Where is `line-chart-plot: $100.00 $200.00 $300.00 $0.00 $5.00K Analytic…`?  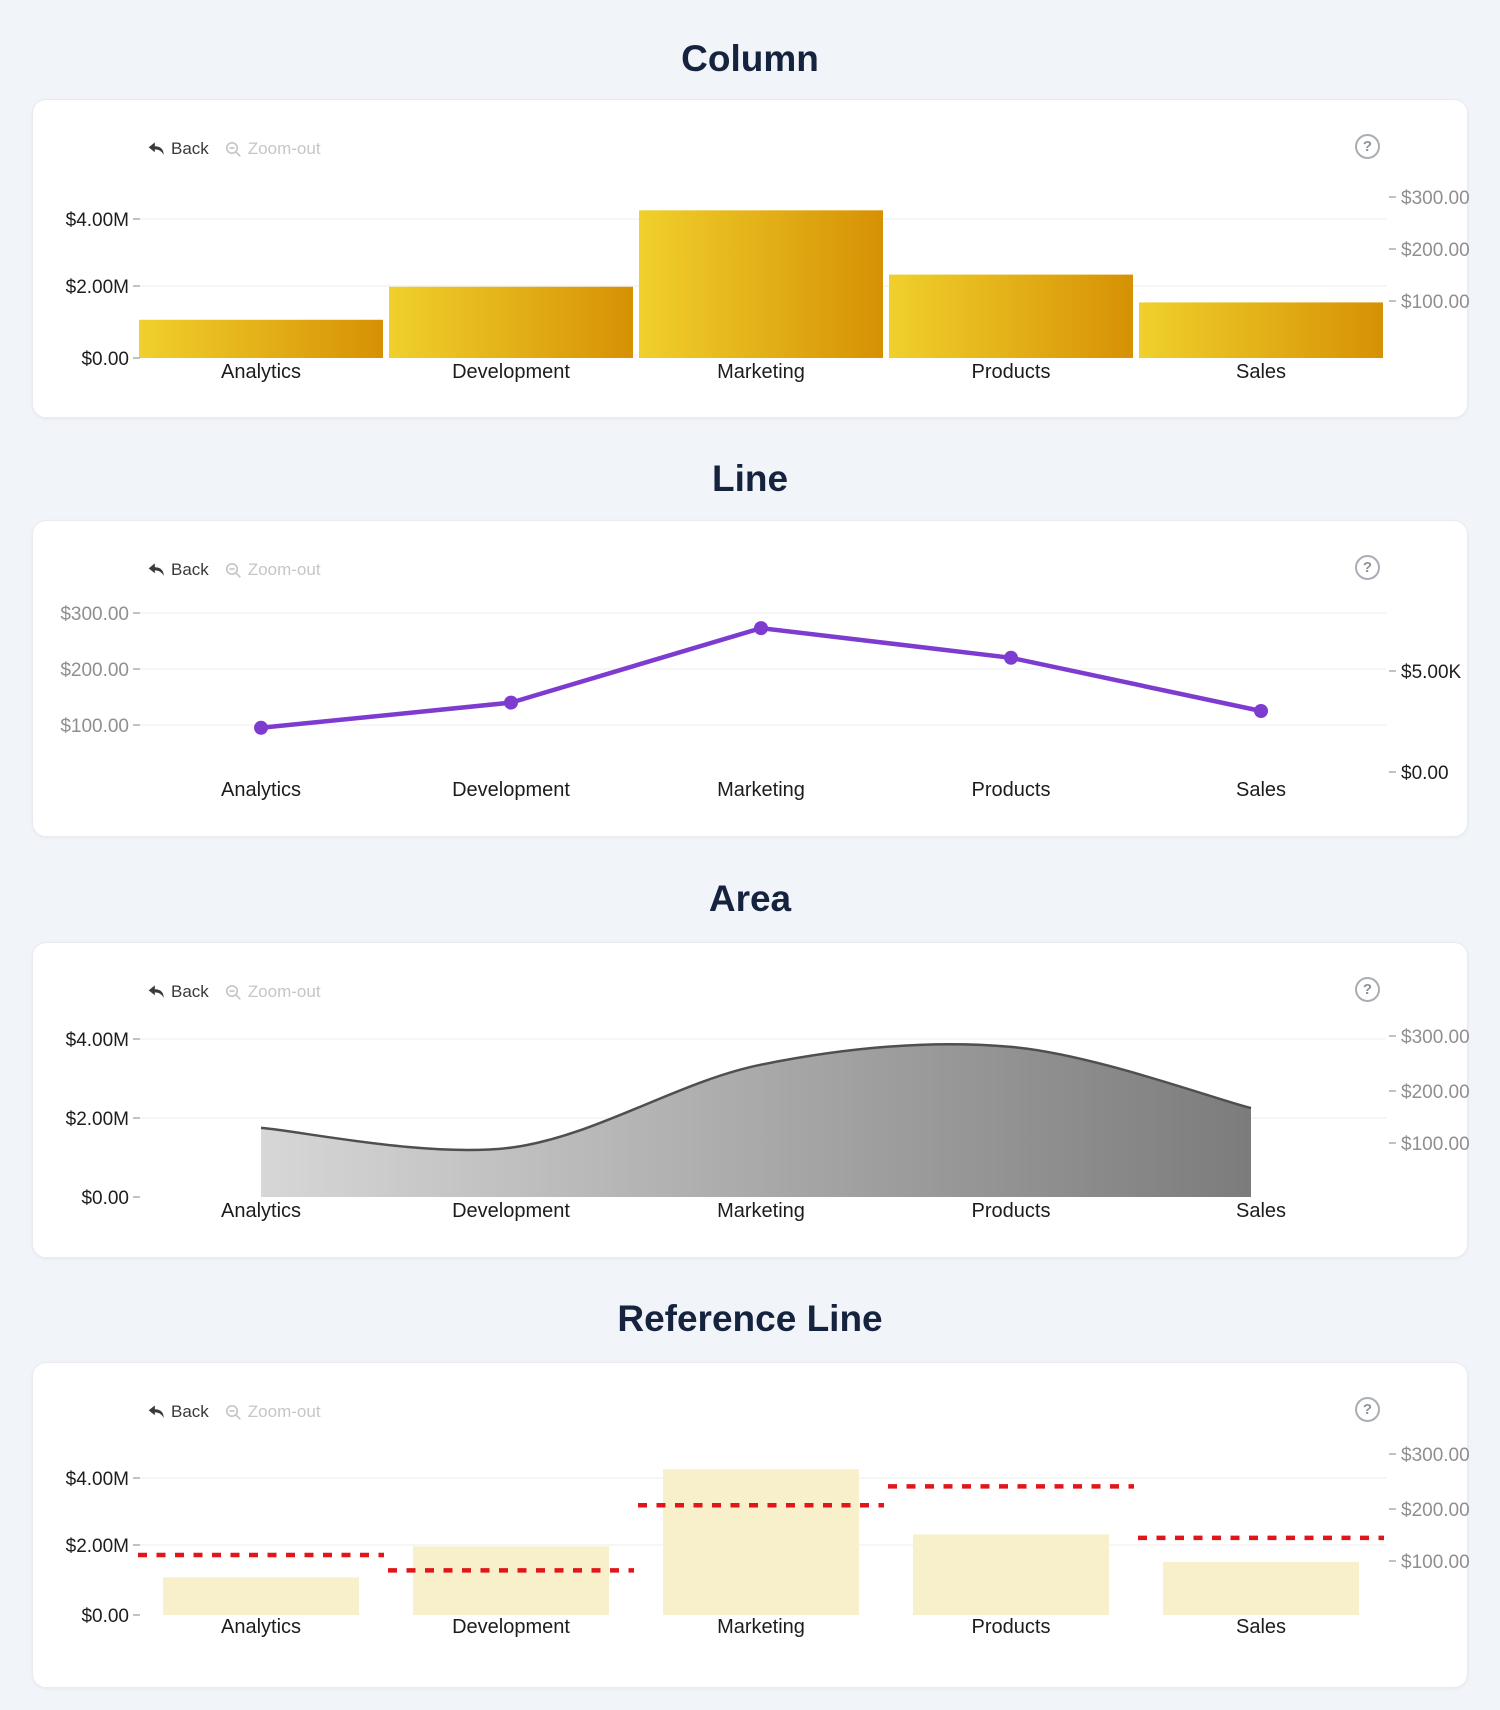 line-chart-plot: $100.00 $200.00 $300.00 $0.00 $5.00K Analytic… is located at coordinates (761, 702).